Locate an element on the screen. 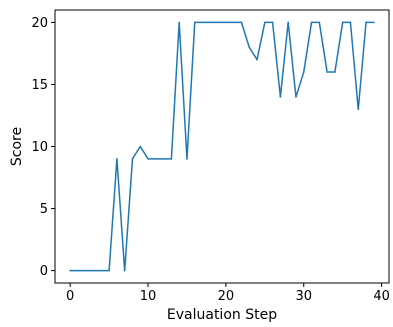  y-axis-label: Score is located at coordinates (17, 146).